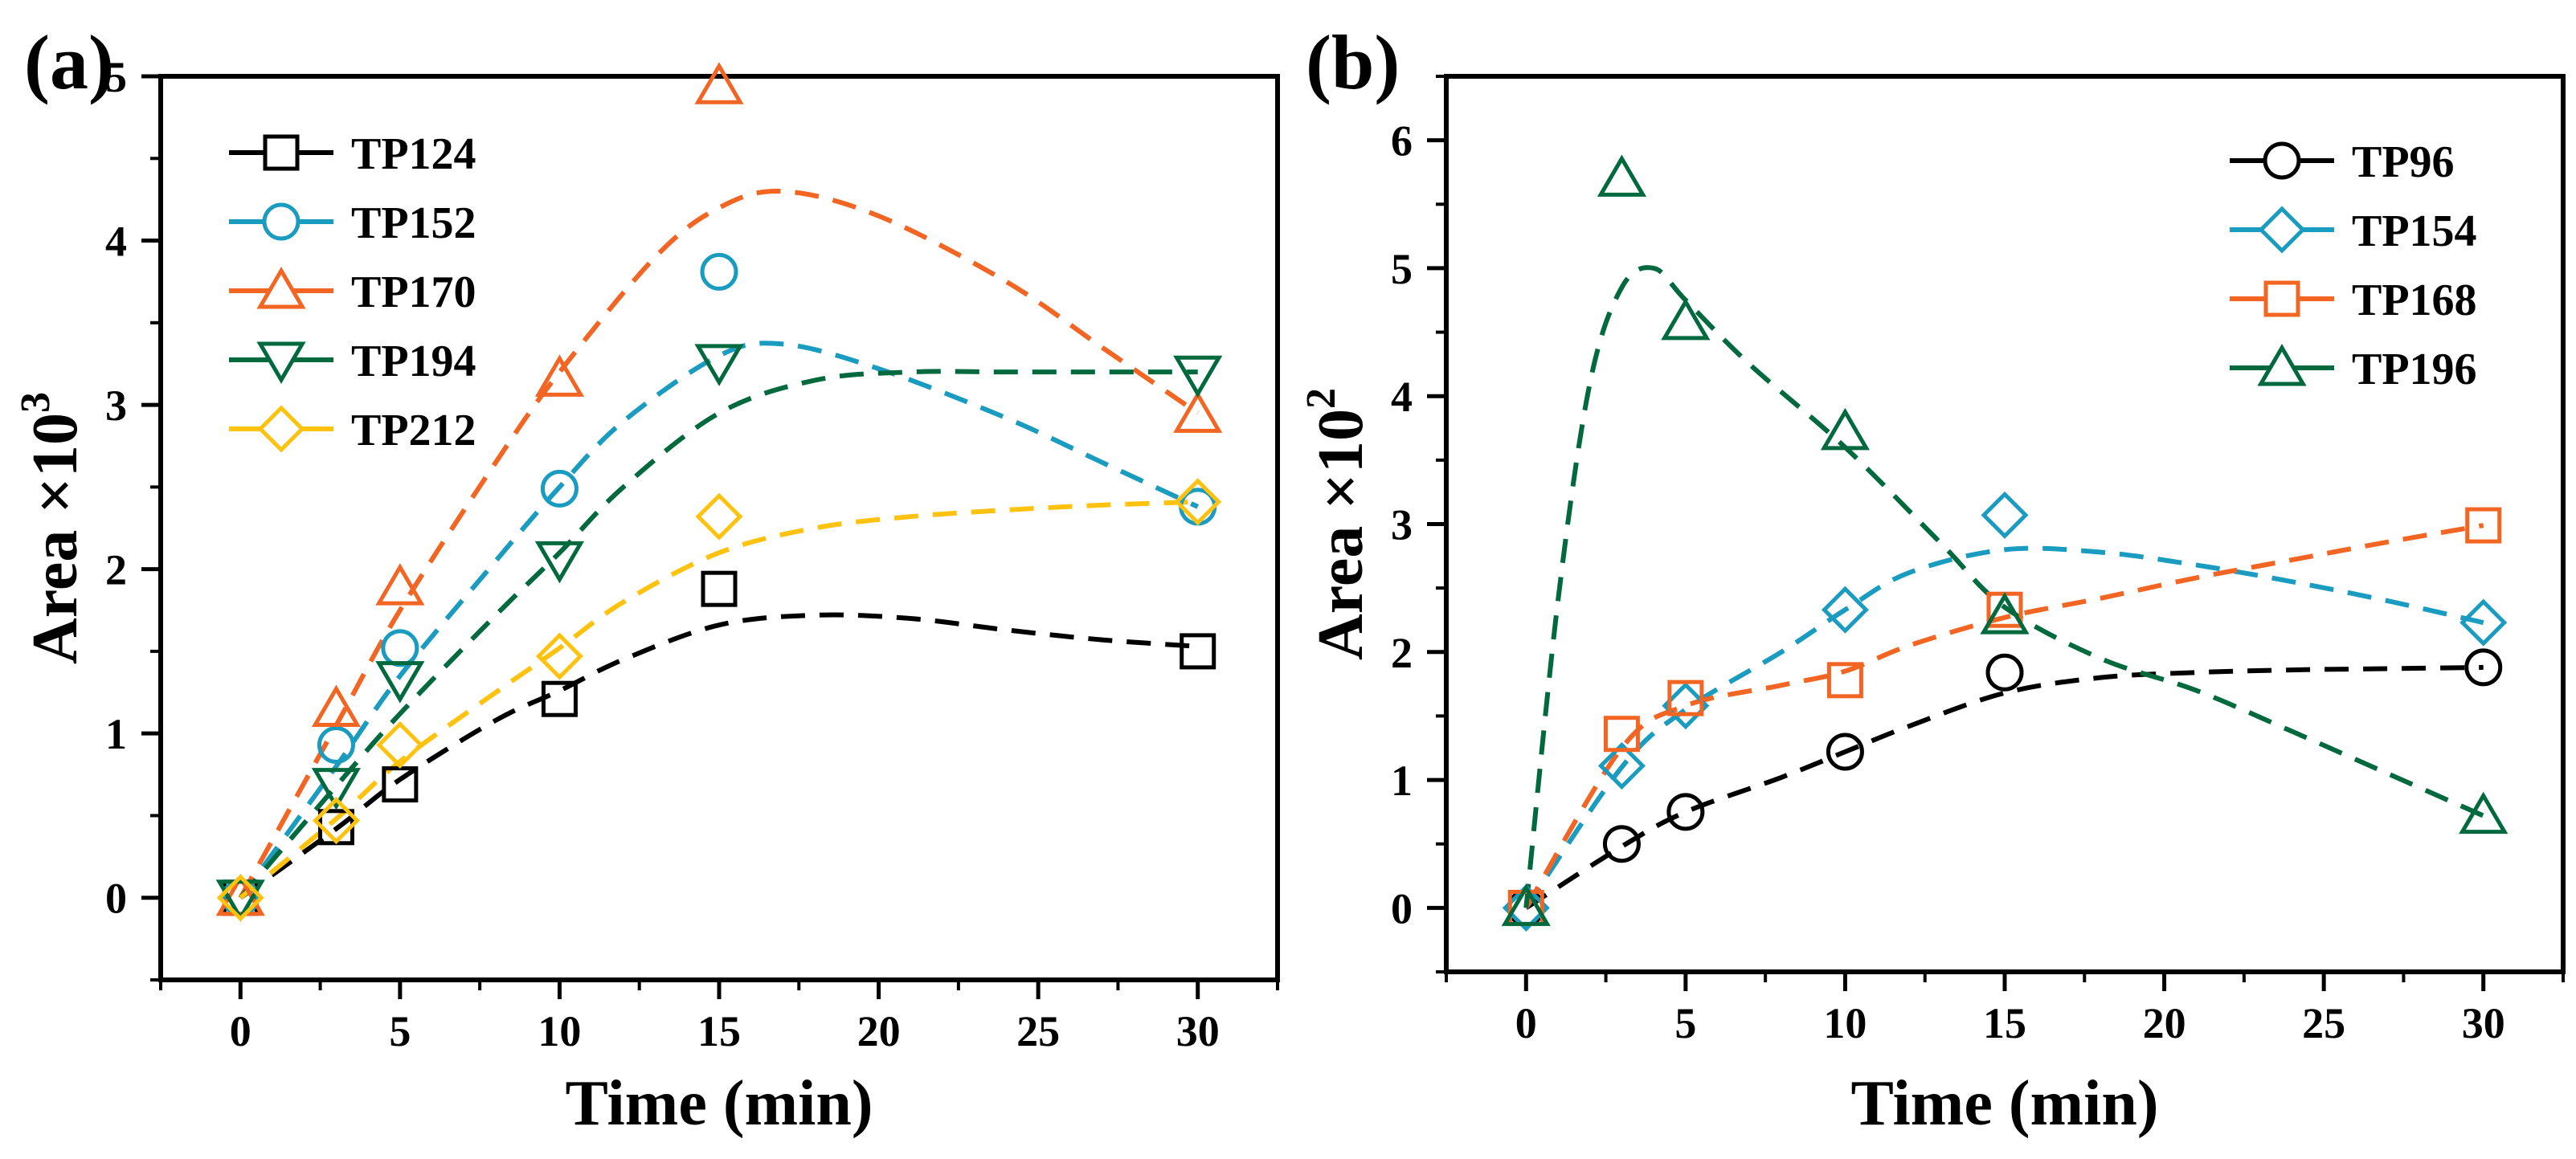  Describe the element at coordinates (413, 361) in the screenshot. I see `legend-label: TP194` at that location.